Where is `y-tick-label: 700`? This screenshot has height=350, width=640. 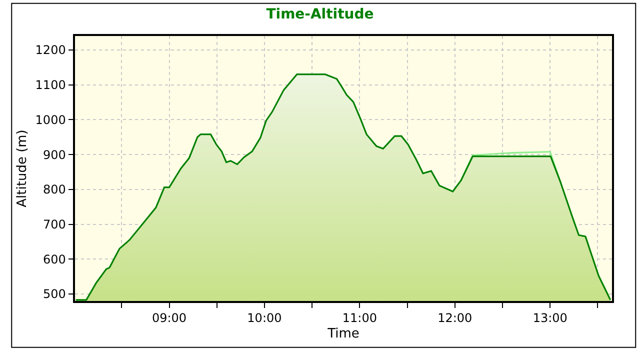 y-tick-label: 700 is located at coordinates (54, 224).